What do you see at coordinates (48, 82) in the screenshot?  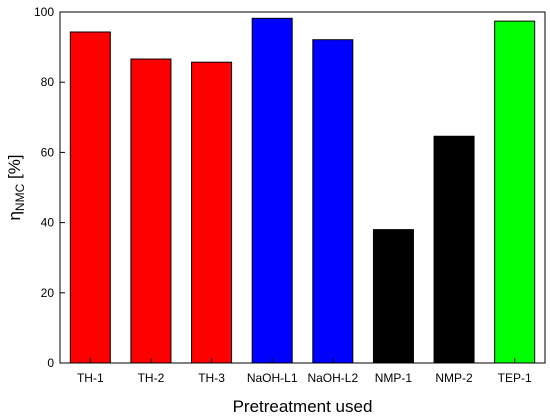 I see `y-tick-label: 80` at bounding box center [48, 82].